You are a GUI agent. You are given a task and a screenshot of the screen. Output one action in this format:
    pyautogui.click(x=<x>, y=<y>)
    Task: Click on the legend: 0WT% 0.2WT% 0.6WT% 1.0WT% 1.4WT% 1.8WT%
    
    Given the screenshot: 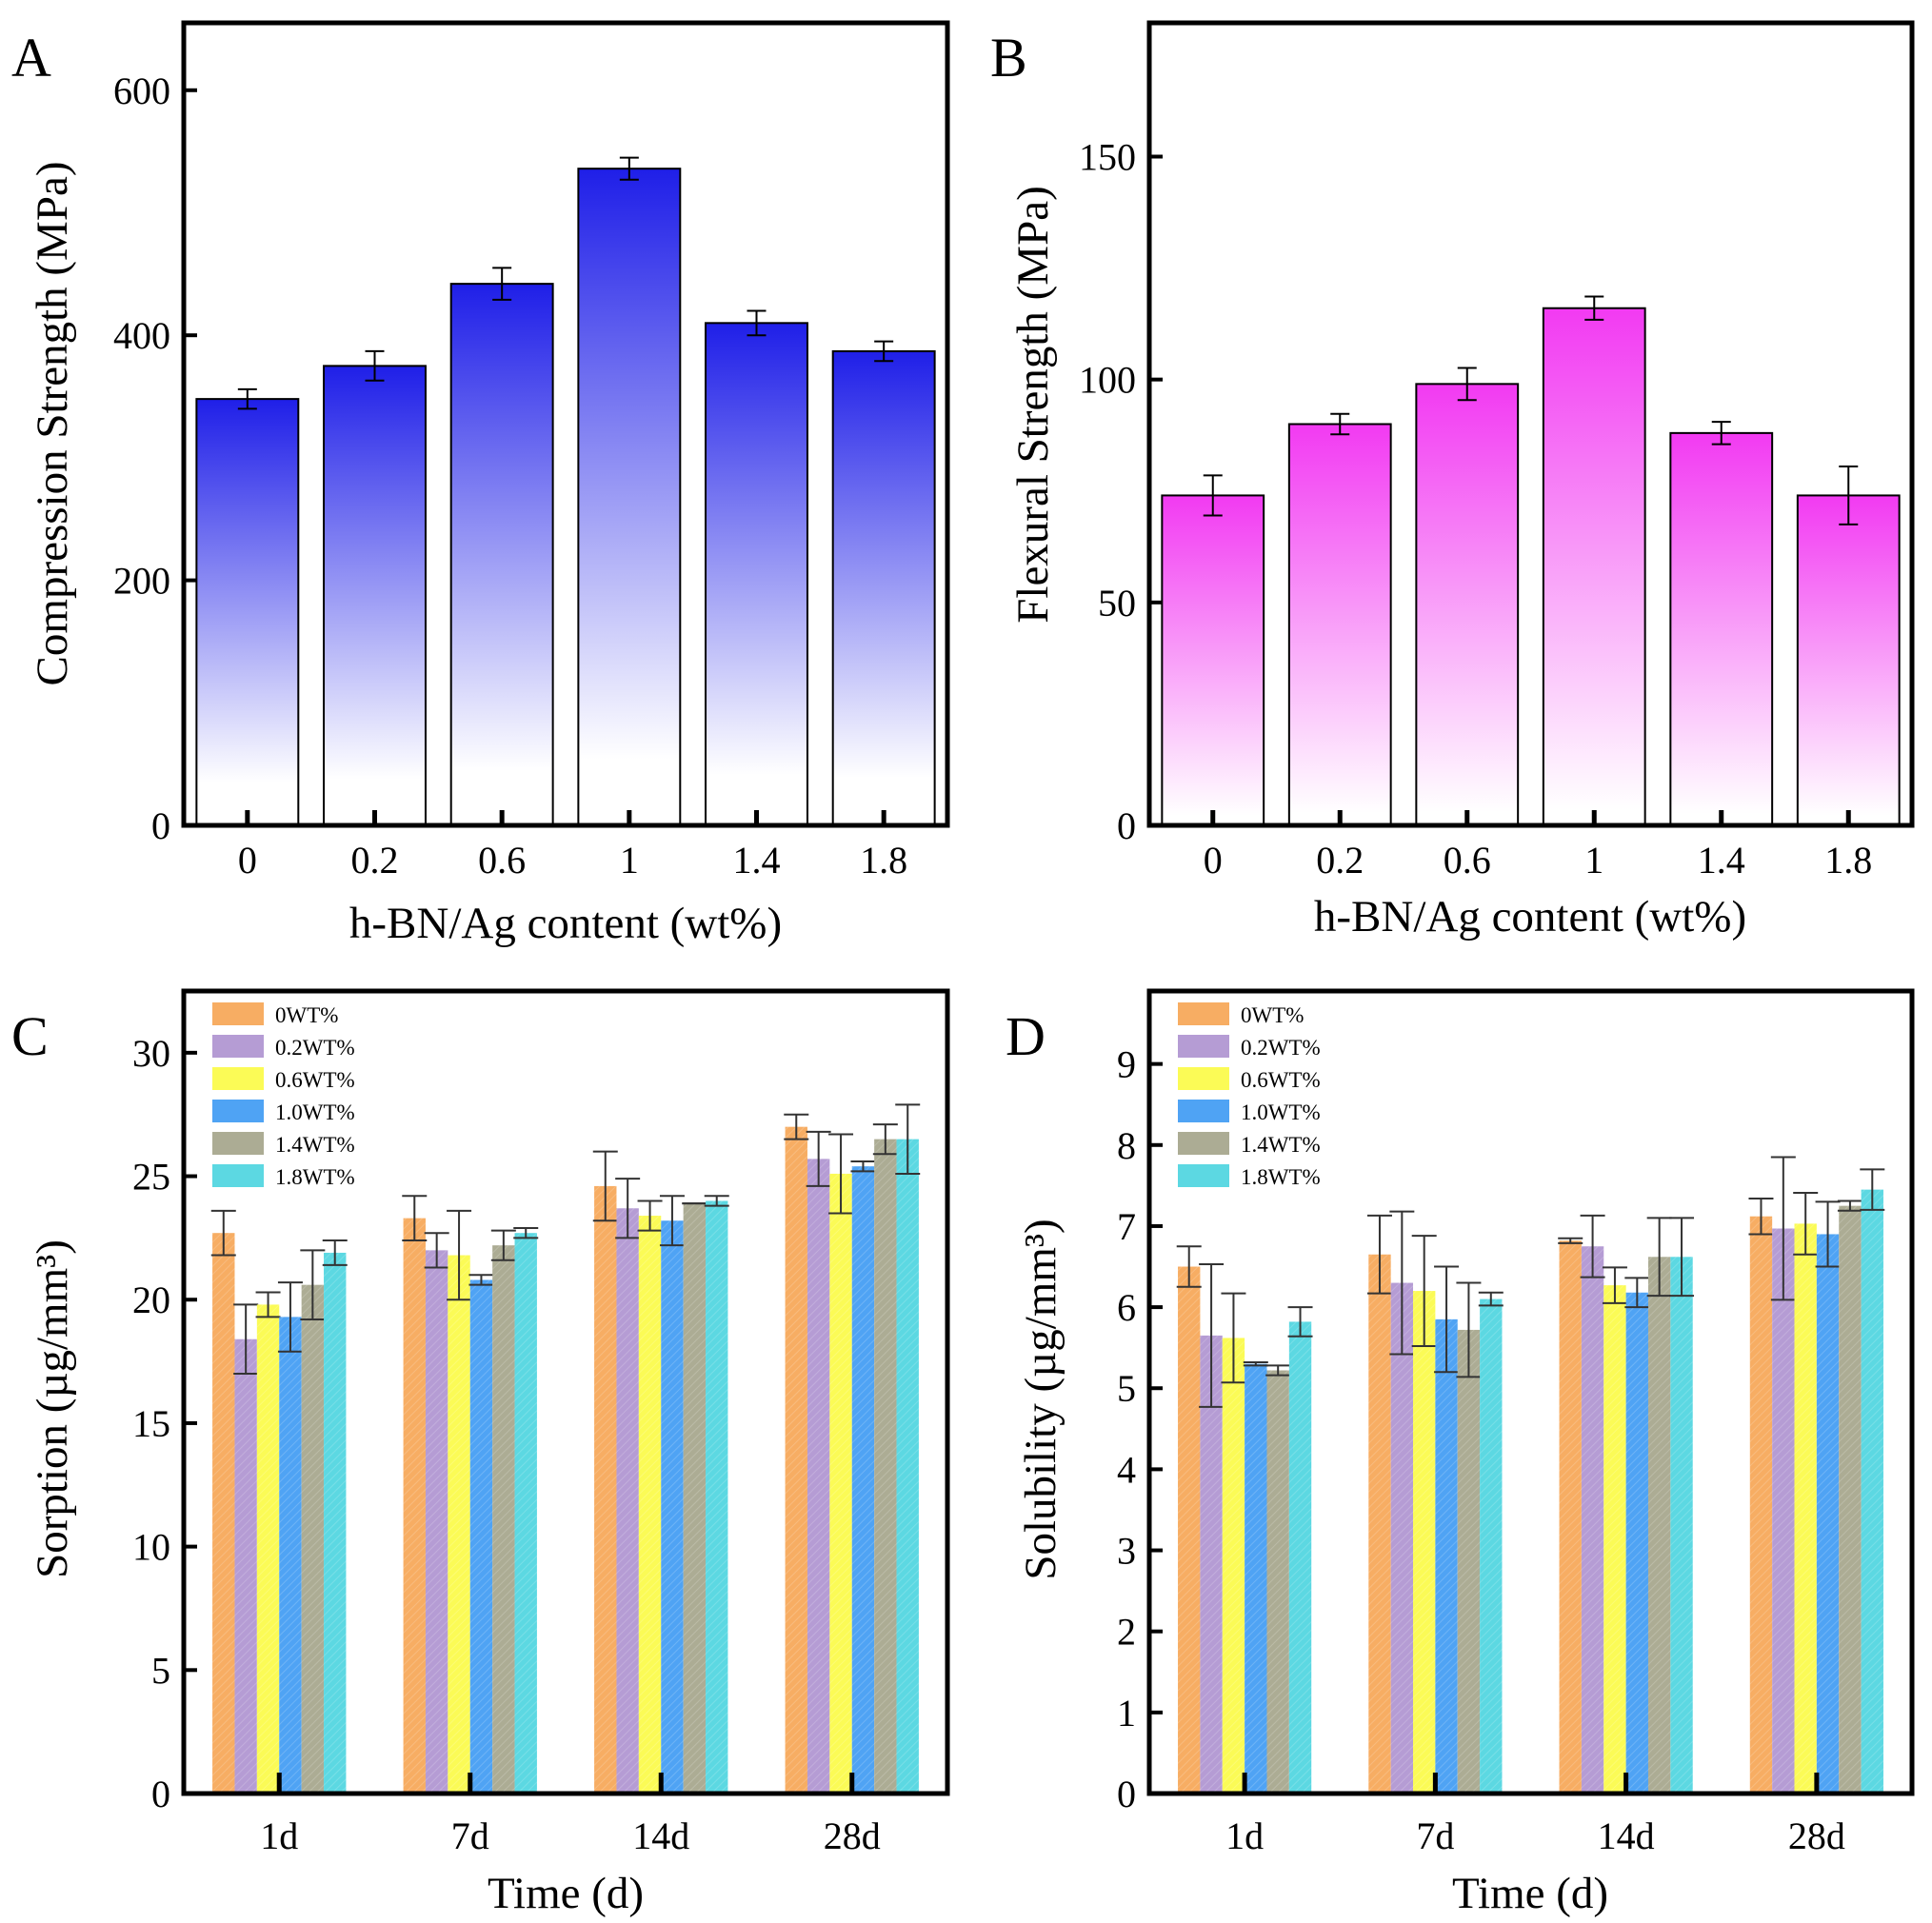 What is the action you would take?
    pyautogui.click(x=283, y=1095)
    